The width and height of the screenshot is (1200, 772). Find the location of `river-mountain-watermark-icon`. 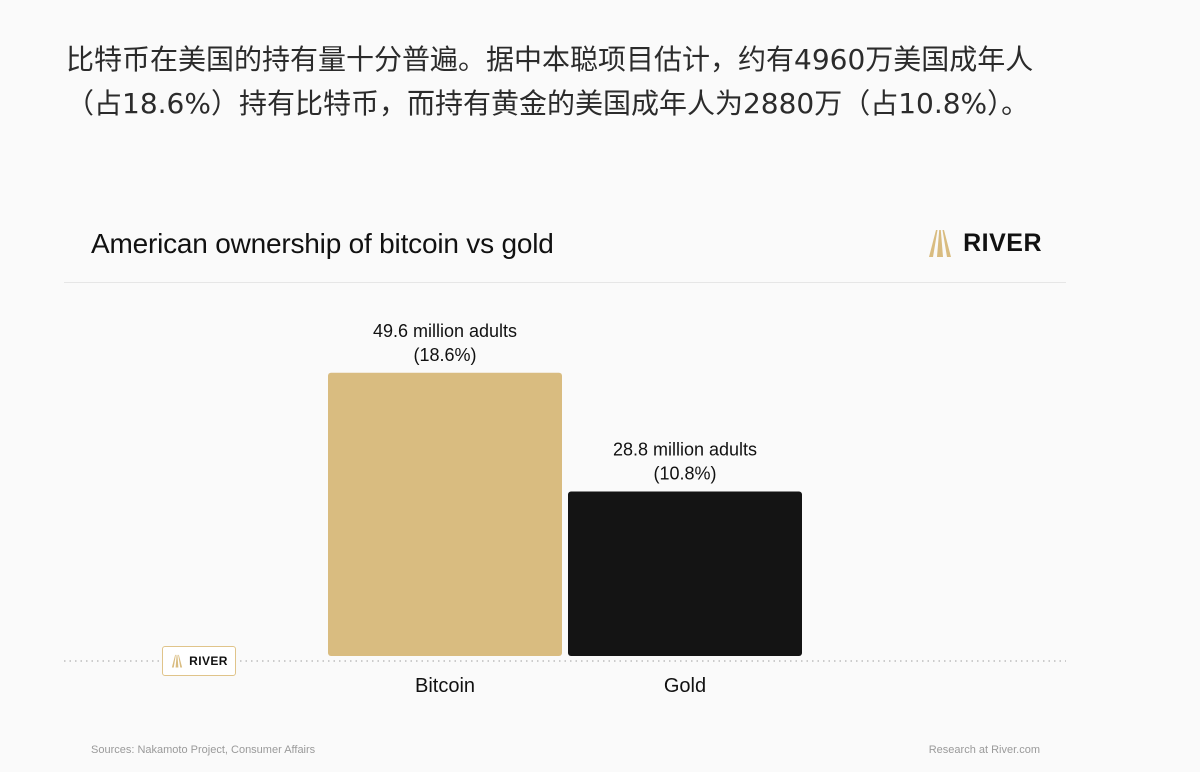

river-mountain-watermark-icon is located at coordinates (177, 661).